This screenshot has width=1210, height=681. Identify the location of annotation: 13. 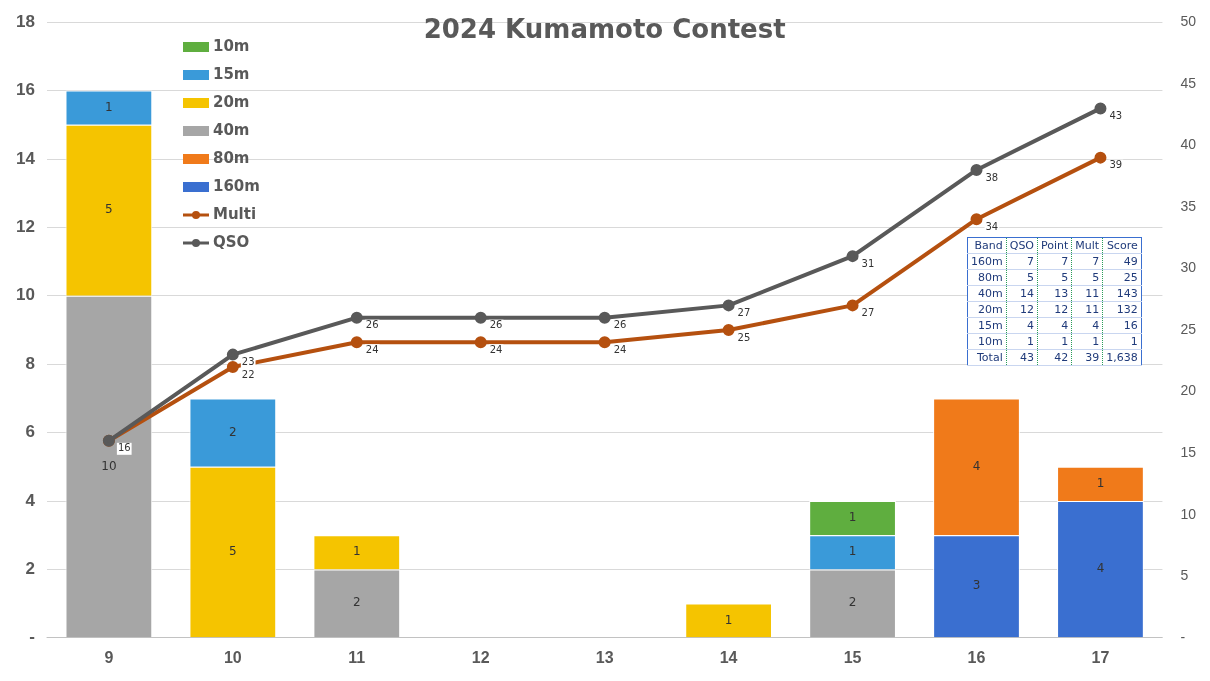
(1054, 293).